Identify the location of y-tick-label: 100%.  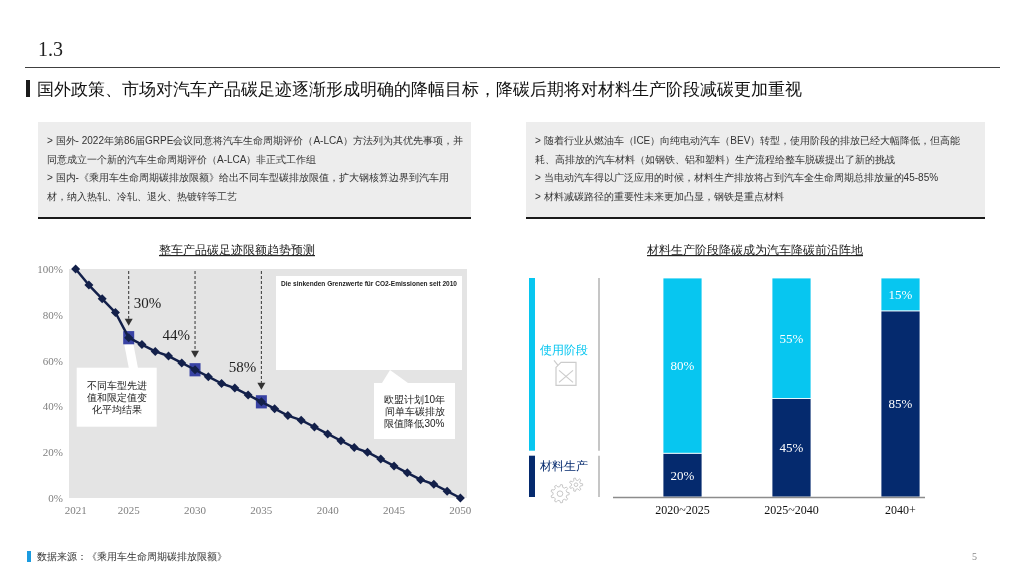
(50, 269).